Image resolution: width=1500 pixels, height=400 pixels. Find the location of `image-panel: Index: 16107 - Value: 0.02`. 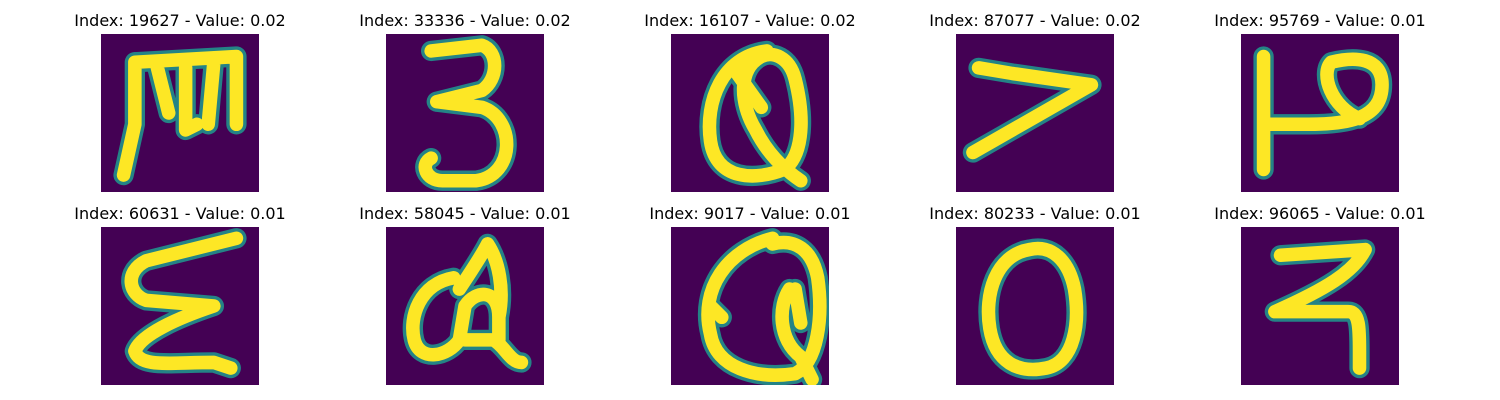

image-panel: Index: 16107 - Value: 0.02 is located at coordinates (750, 101).